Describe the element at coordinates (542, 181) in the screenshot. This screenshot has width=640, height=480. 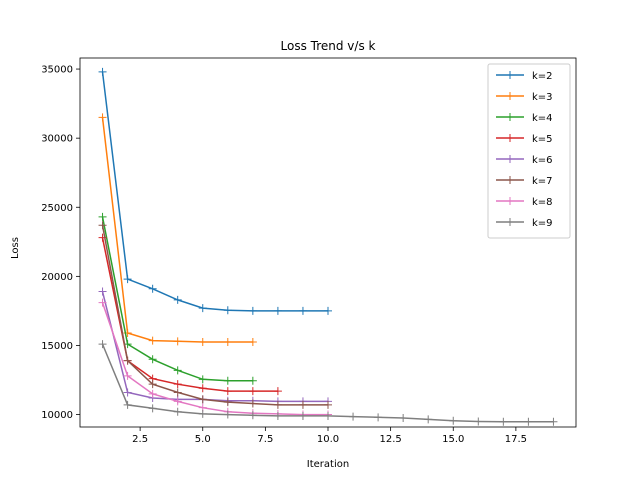
I see `legend-entry-5: k=7` at that location.